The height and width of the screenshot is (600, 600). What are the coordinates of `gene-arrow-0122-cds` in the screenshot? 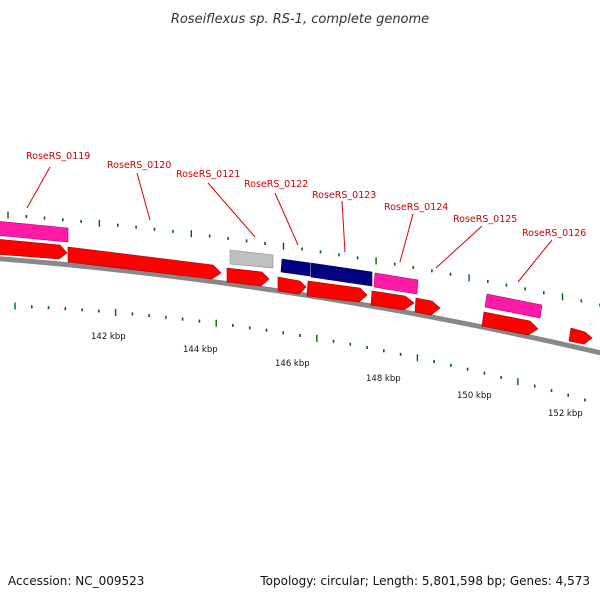 It's located at (292, 285).